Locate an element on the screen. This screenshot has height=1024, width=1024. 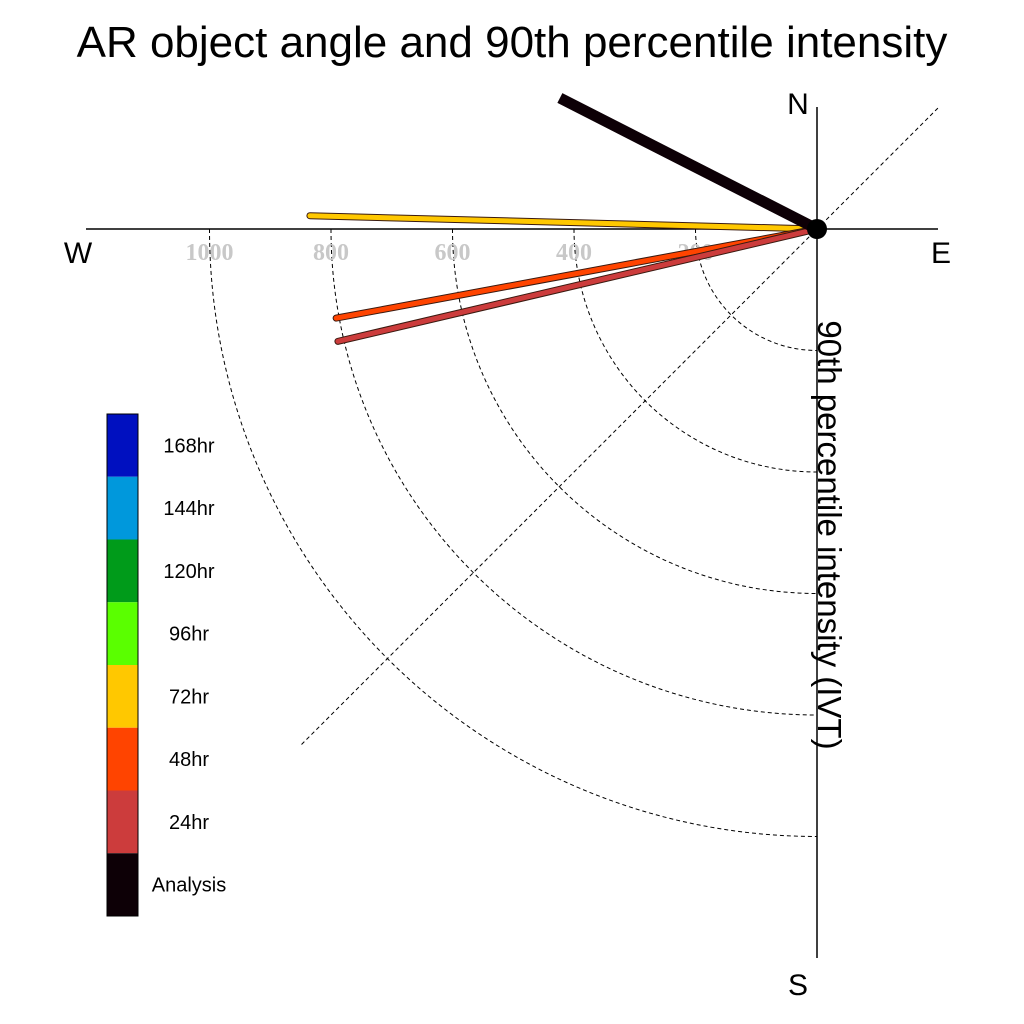
series-layer is located at coordinates (563, 219).